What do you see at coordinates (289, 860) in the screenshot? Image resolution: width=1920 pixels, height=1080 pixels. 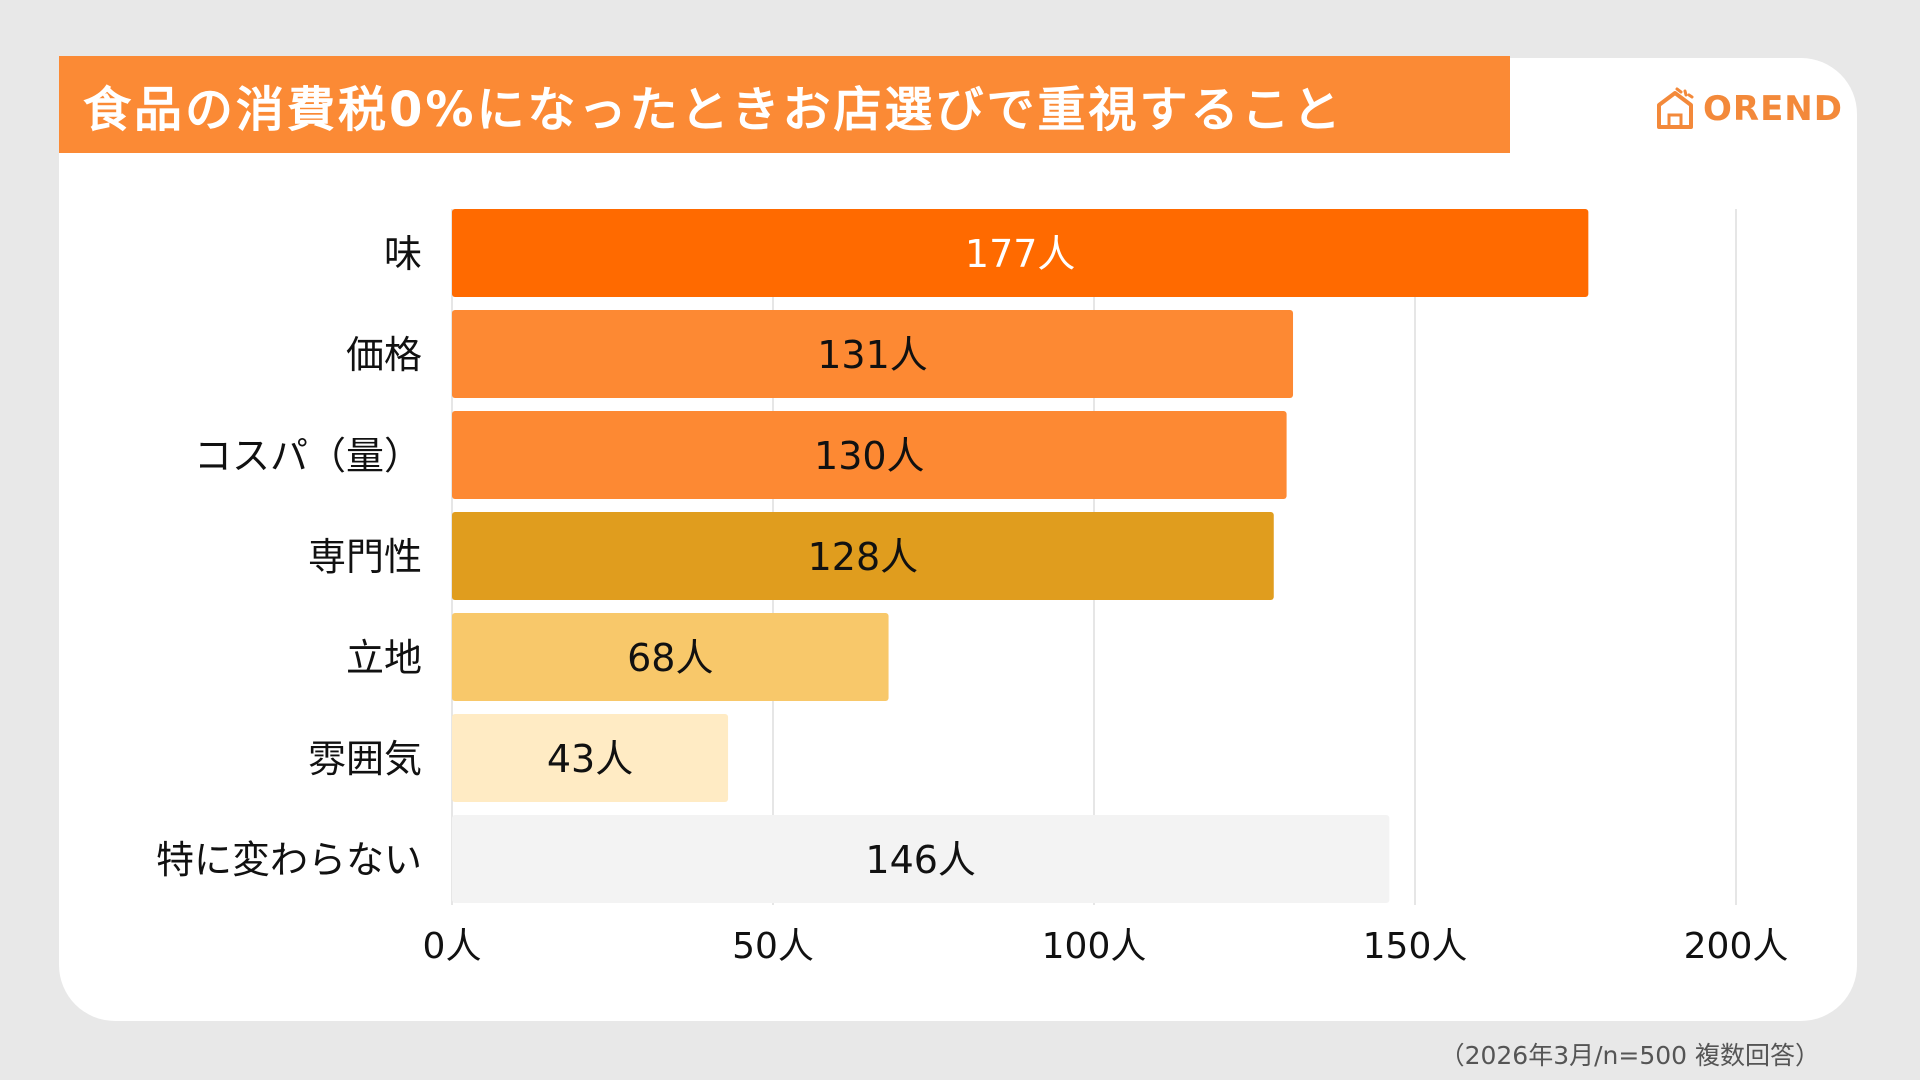 I see `category-label: 特に変わらない` at bounding box center [289, 860].